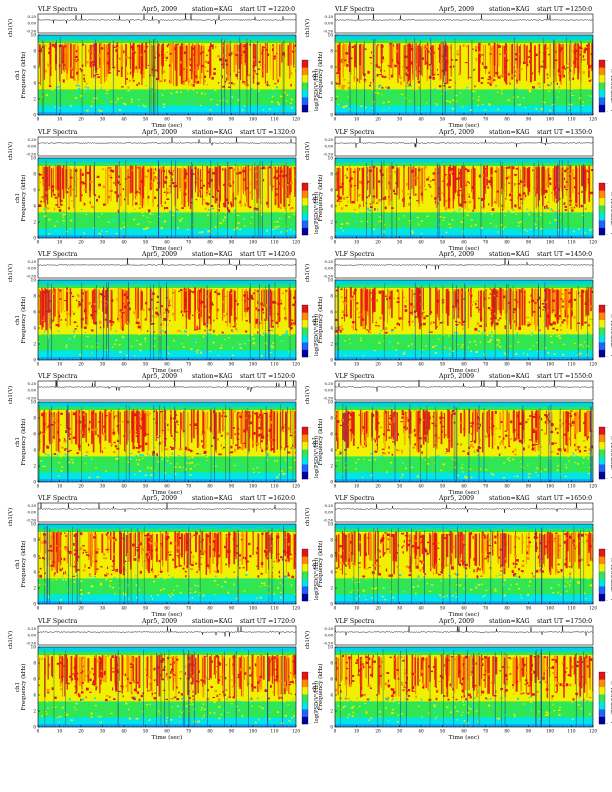 This screenshot has width=612, height=792. I want to click on time-tick-label: 30, so click(400, 608).